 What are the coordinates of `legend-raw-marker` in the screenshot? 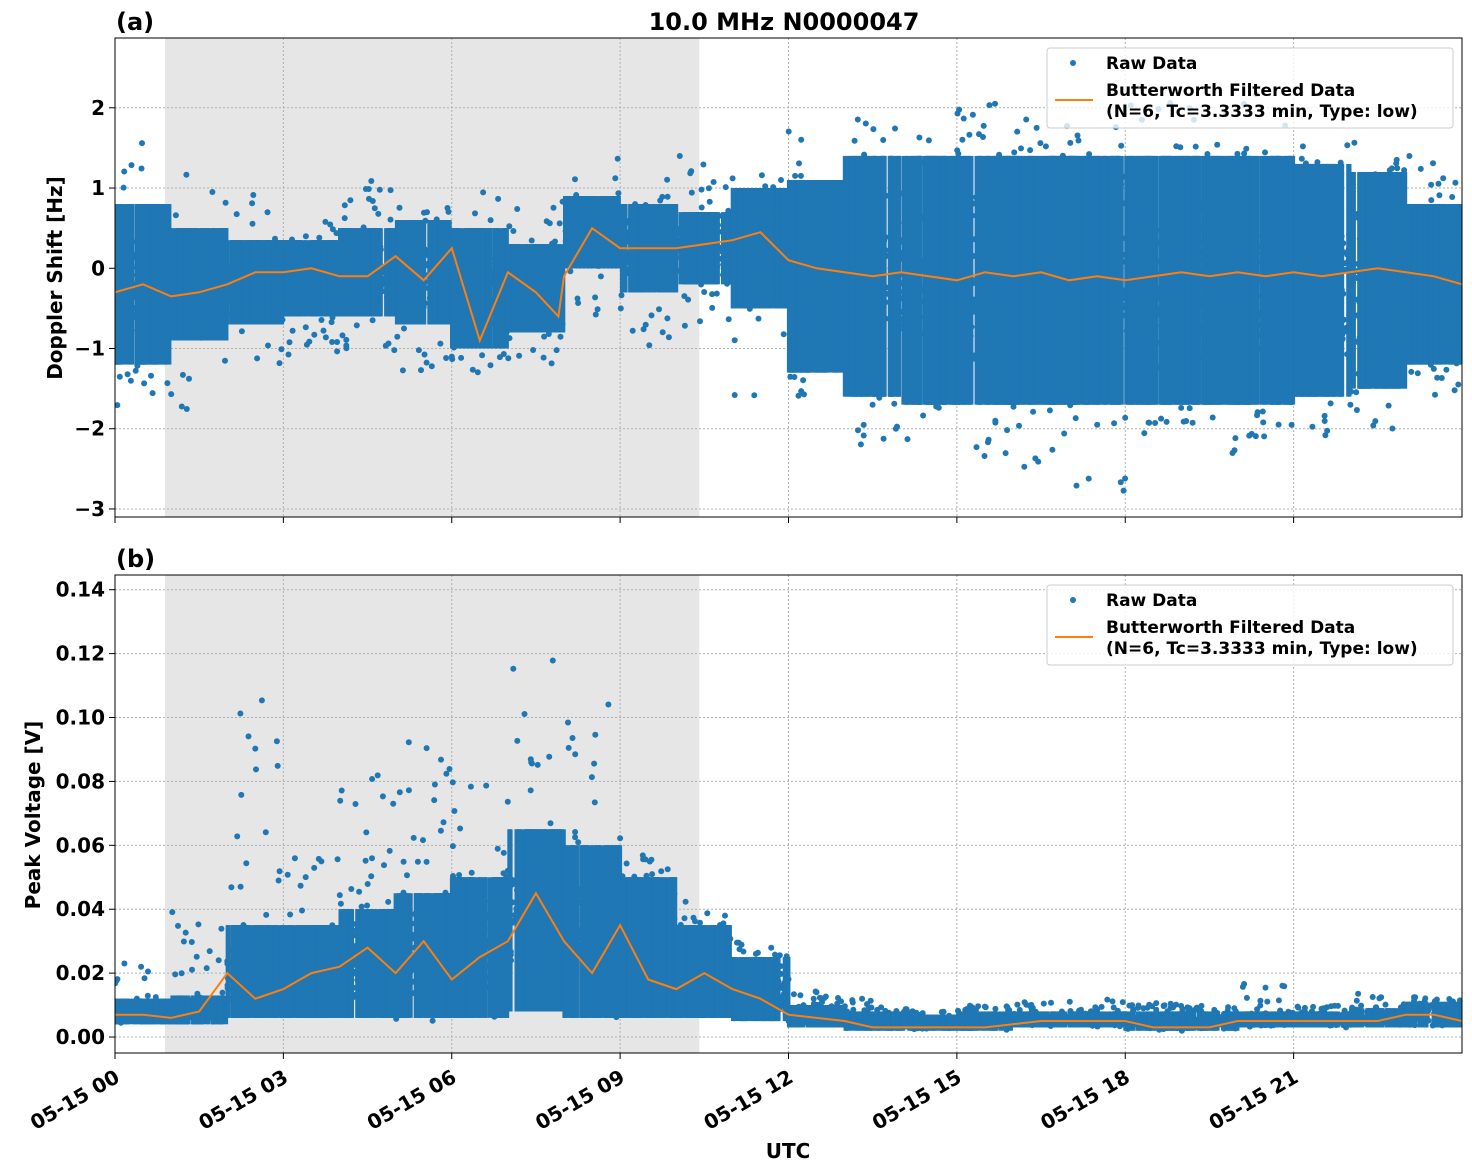 It's located at (1073, 63).